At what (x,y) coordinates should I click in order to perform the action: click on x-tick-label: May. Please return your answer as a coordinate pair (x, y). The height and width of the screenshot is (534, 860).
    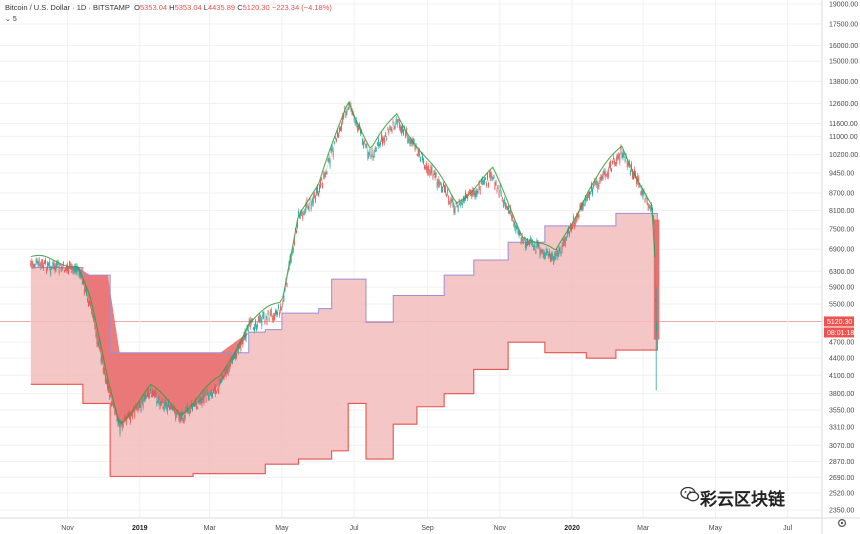
    Looking at the image, I should click on (716, 528).